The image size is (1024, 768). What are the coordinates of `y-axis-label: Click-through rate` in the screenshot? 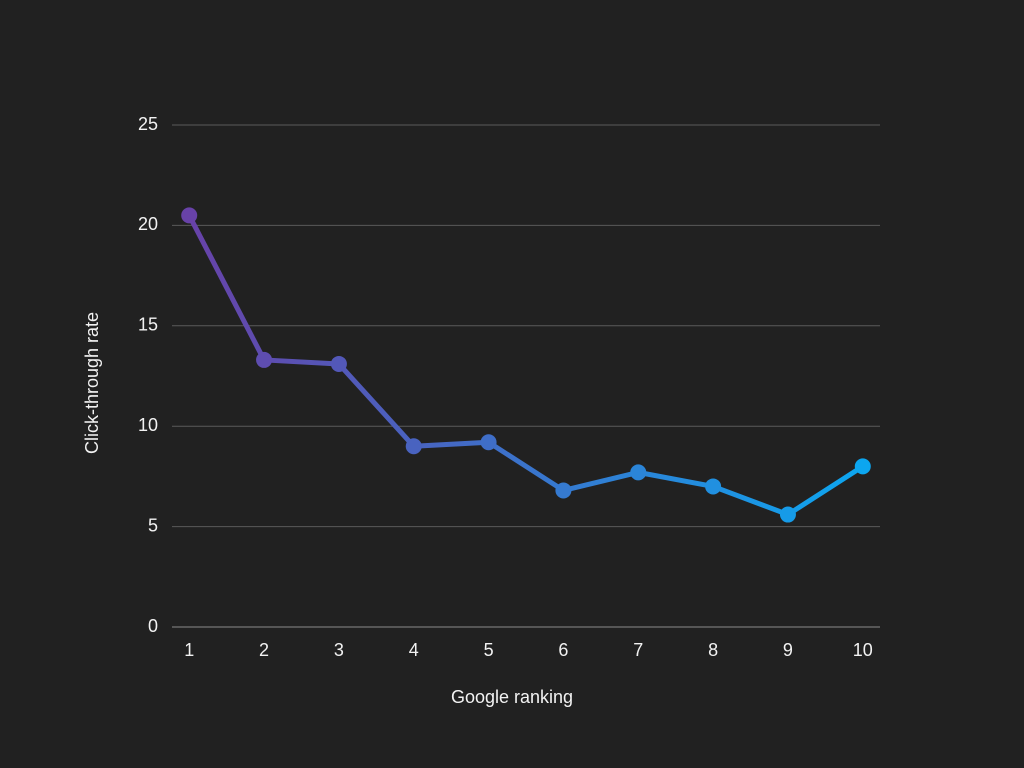 It's located at (92, 383).